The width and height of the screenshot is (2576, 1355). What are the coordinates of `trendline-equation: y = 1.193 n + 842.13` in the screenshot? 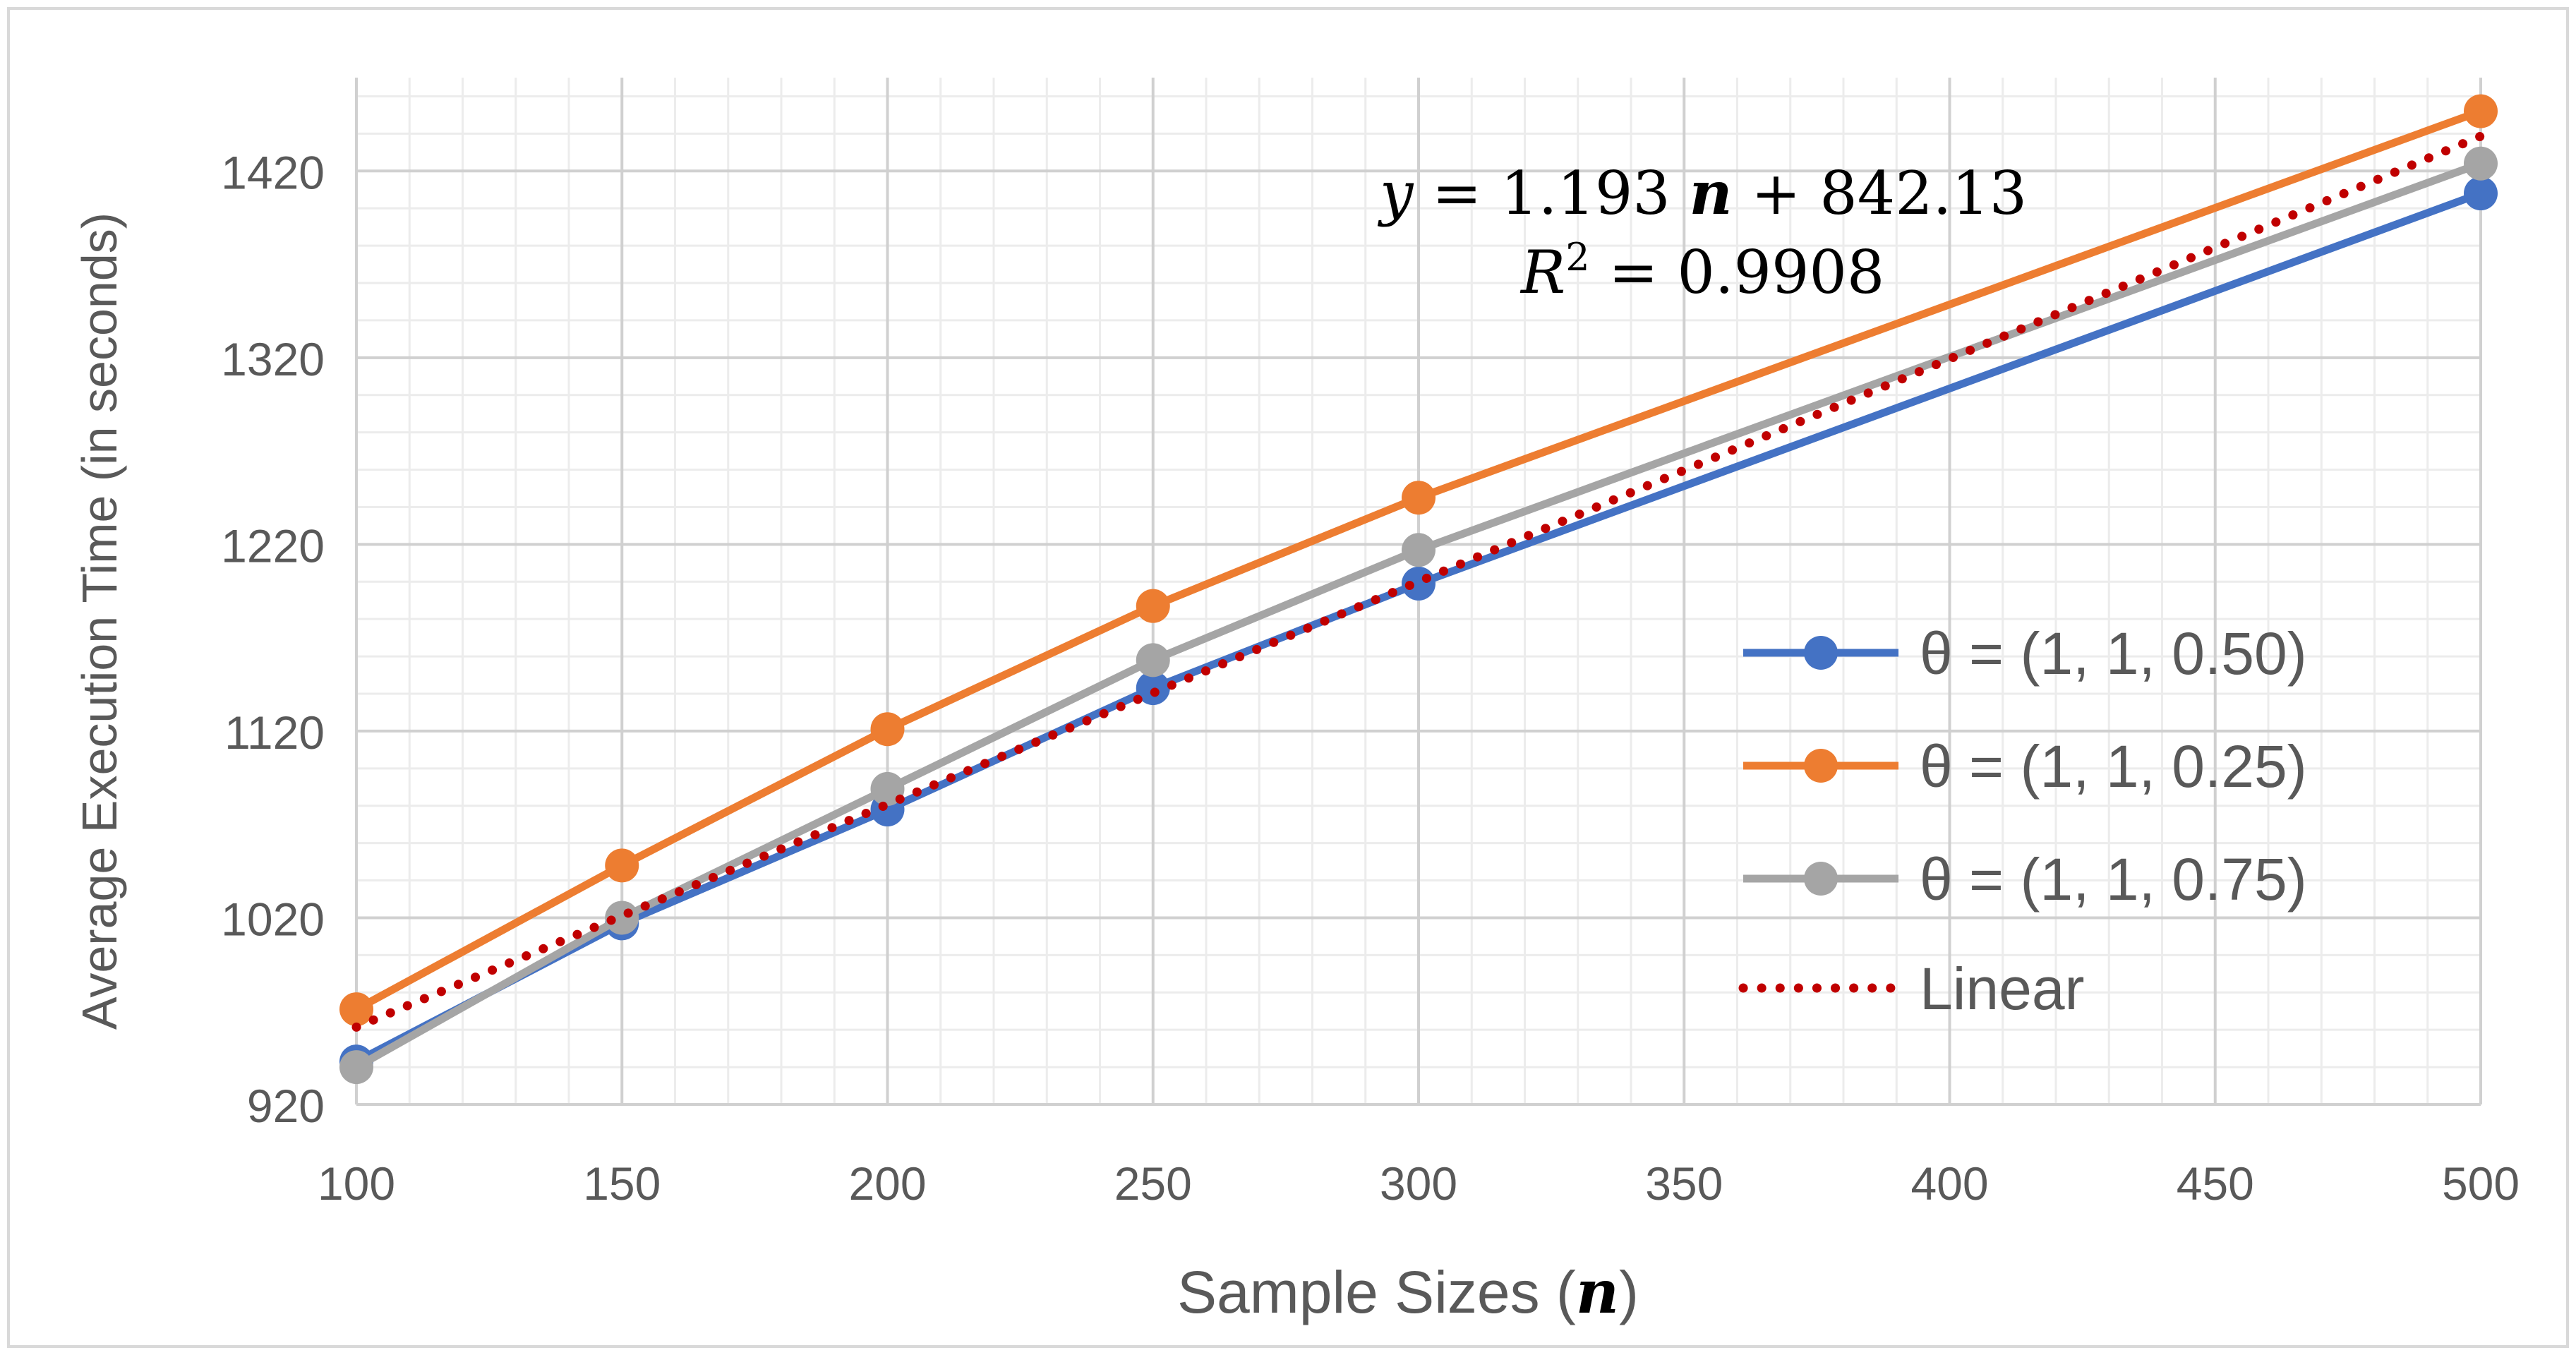 It's located at (1702, 193).